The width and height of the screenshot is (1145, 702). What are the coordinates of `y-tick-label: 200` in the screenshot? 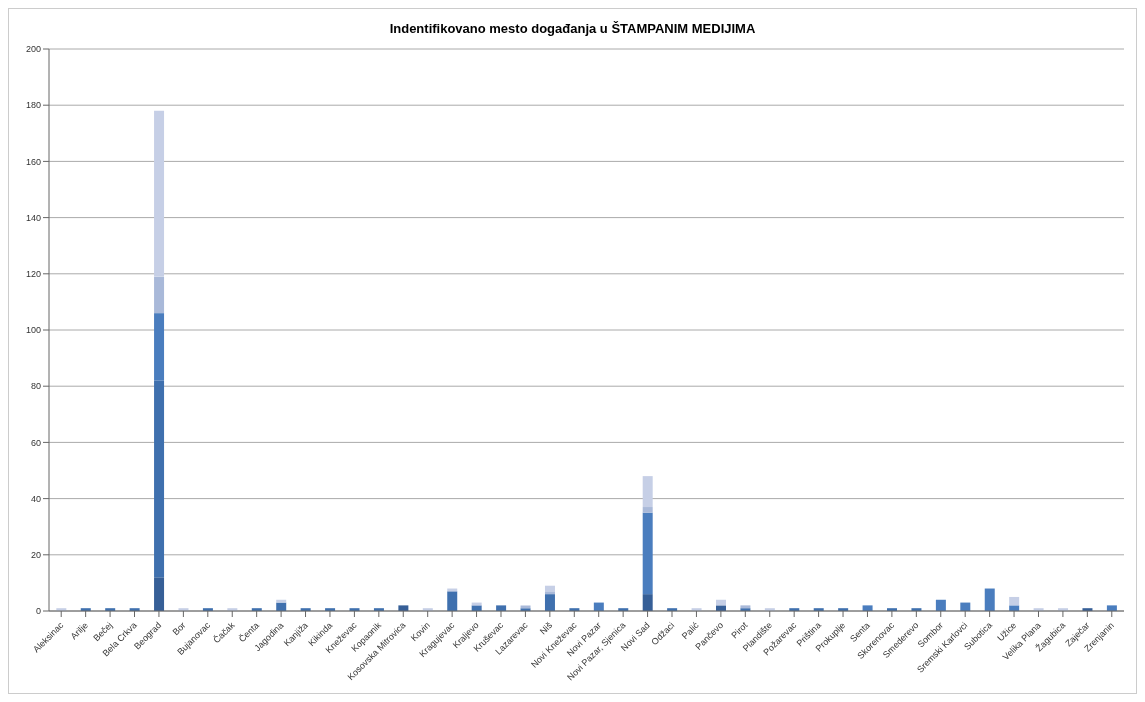 It's located at (33, 49).